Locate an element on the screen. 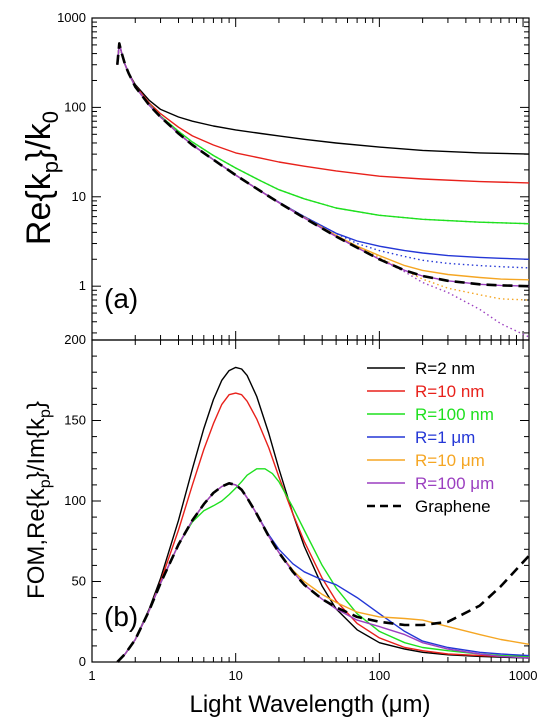 This screenshot has width=545, height=727. panel-b-ylabel: FOM,Re{kp}/Im{kp} is located at coordinates (38, 500).